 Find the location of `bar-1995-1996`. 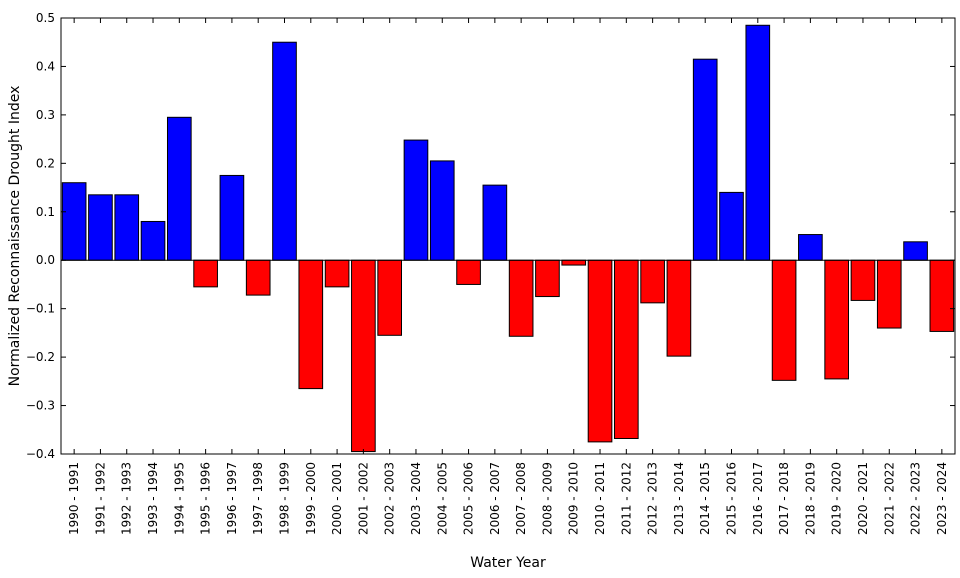

bar-1995-1996 is located at coordinates (205, 273).